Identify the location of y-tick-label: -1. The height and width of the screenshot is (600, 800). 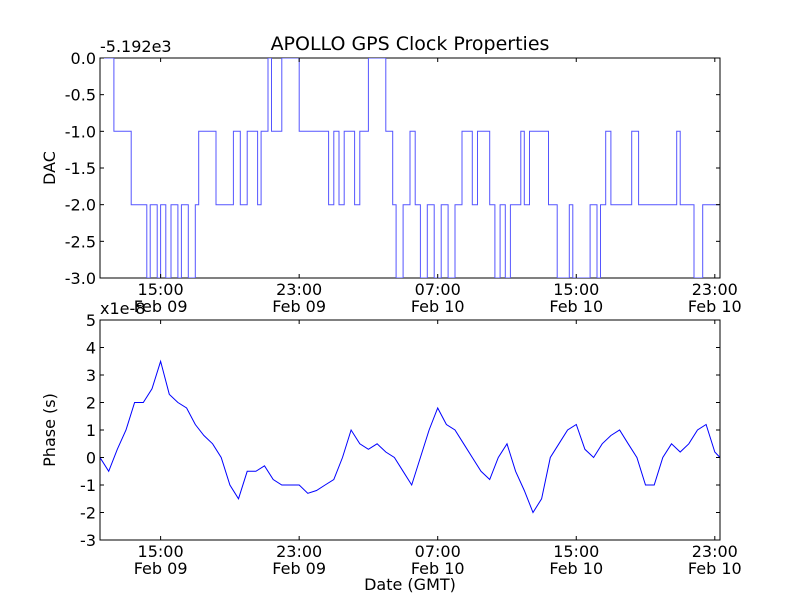
(88, 485).